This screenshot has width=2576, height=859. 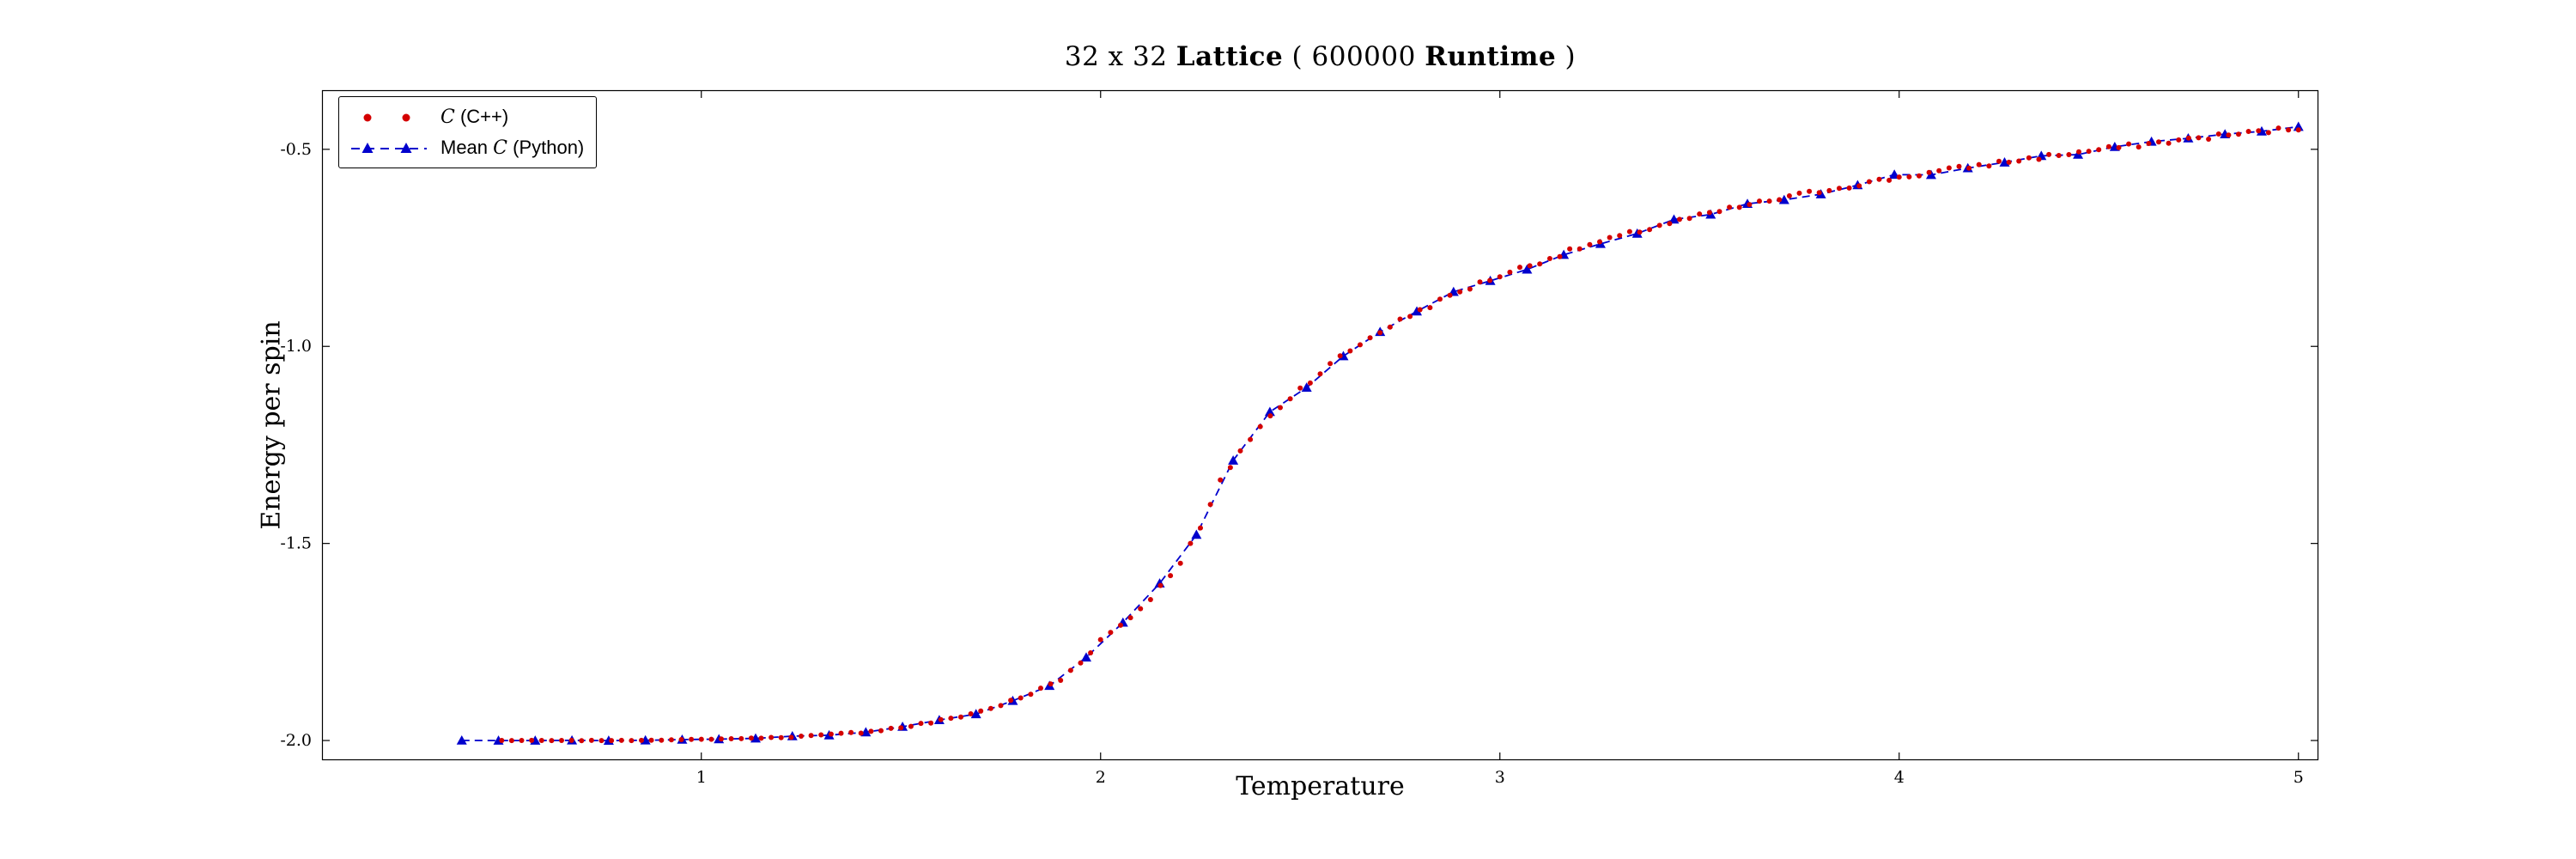 What do you see at coordinates (1101, 778) in the screenshot?
I see `x-tick-label: 2` at bounding box center [1101, 778].